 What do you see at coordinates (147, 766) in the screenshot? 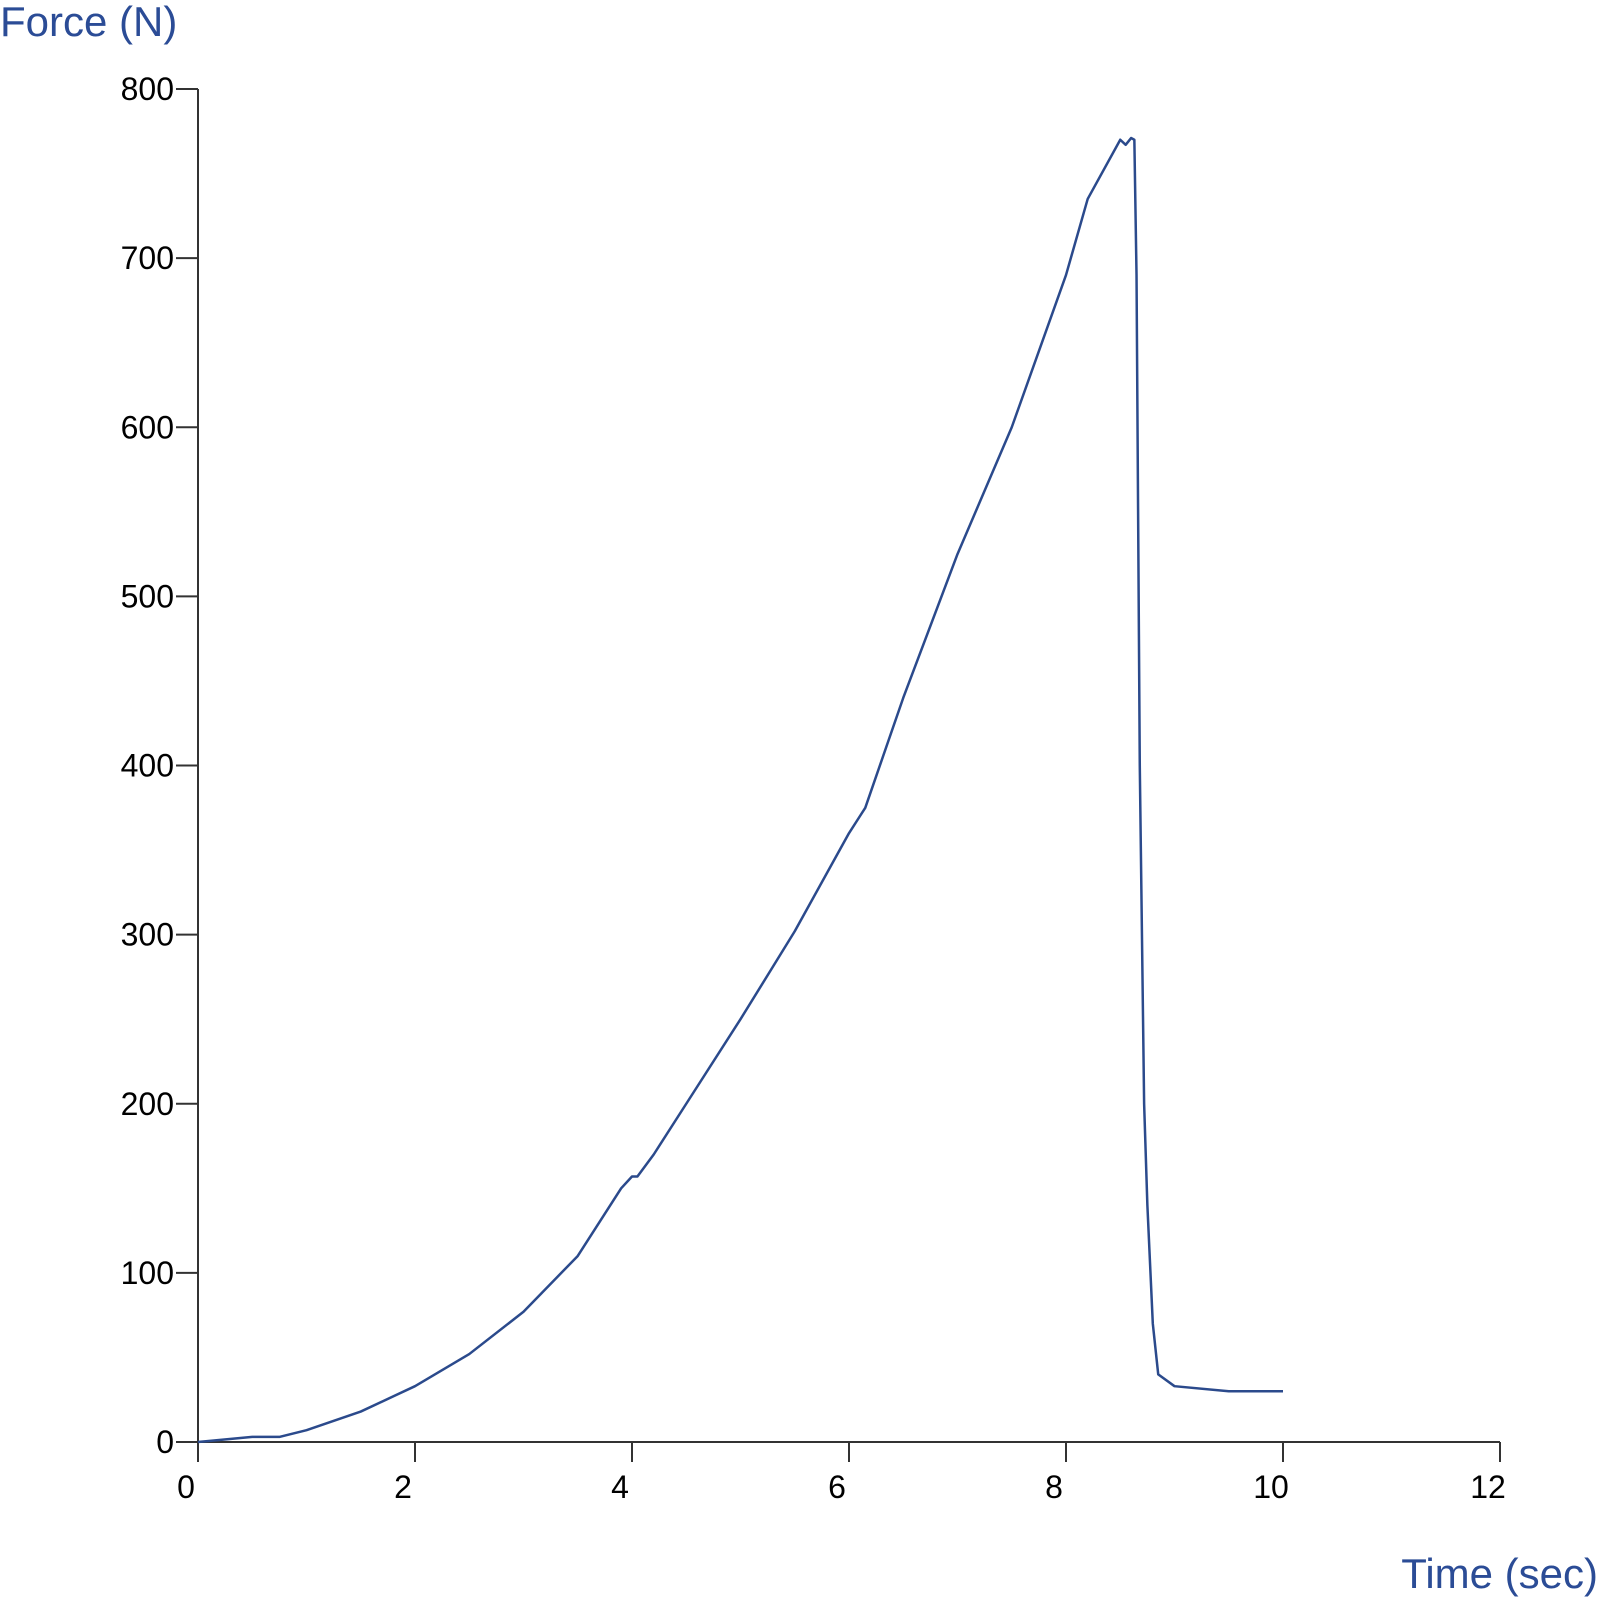
I see `y-tick-label: 400` at bounding box center [147, 766].